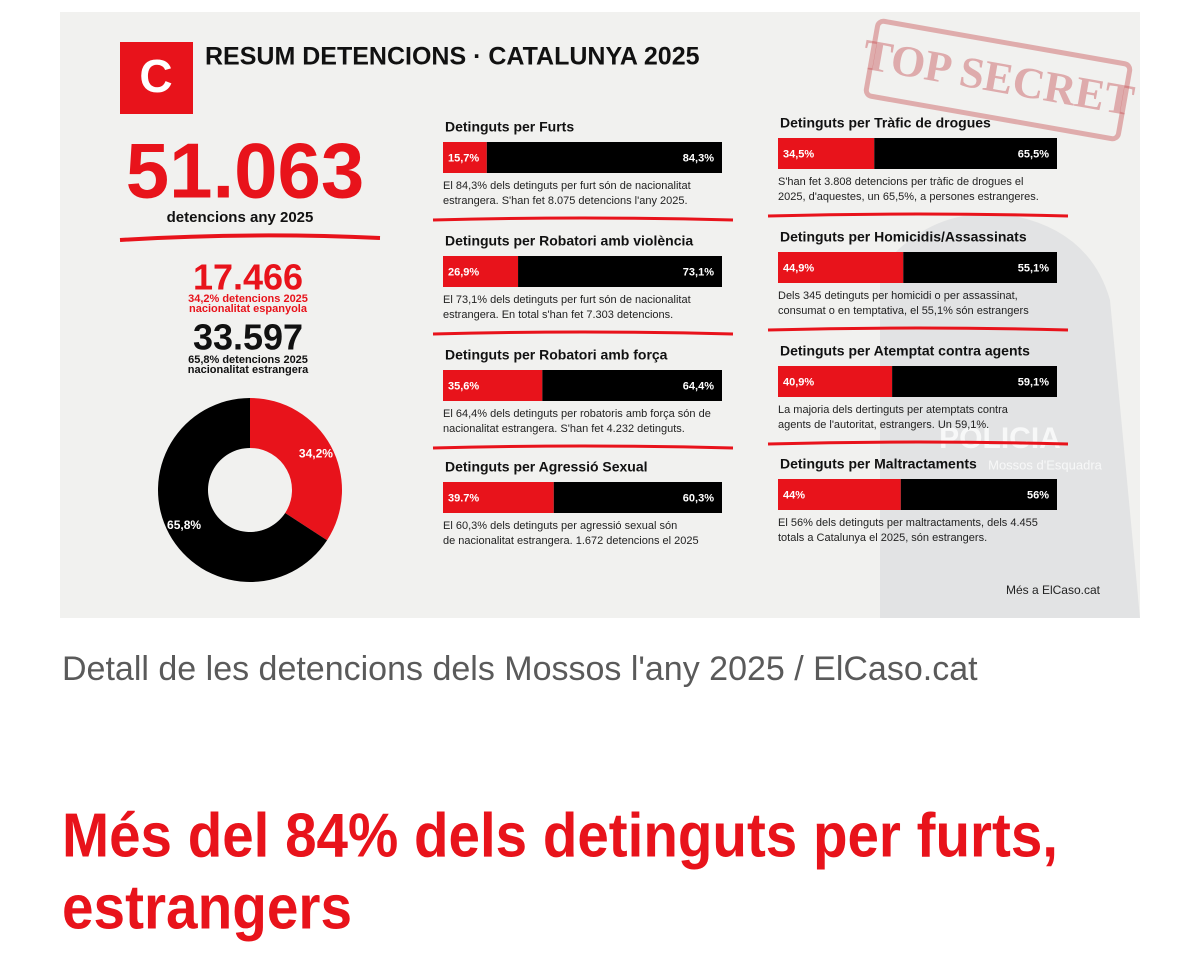  Describe the element at coordinates (1053, 590) in the screenshot. I see `footer: Més a ElCaso.cat` at that location.